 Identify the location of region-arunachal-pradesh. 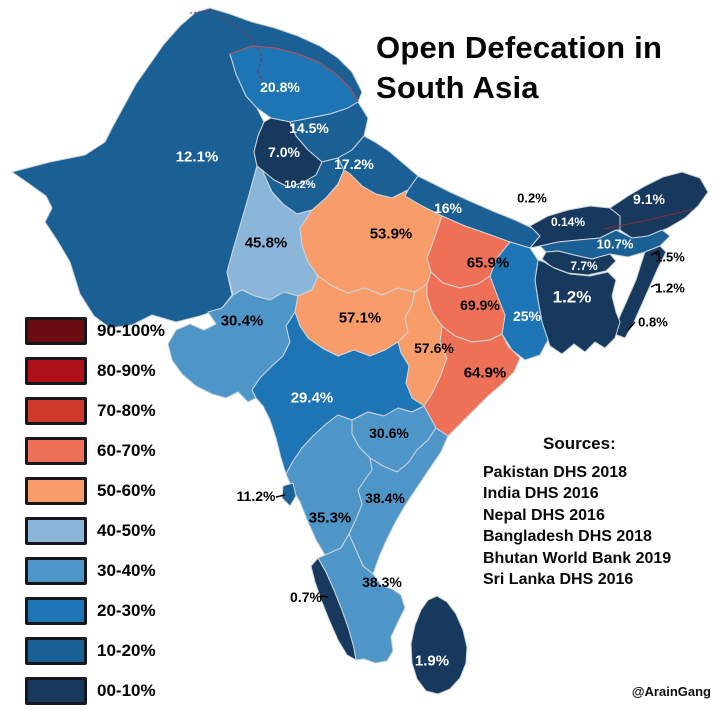
(659, 205).